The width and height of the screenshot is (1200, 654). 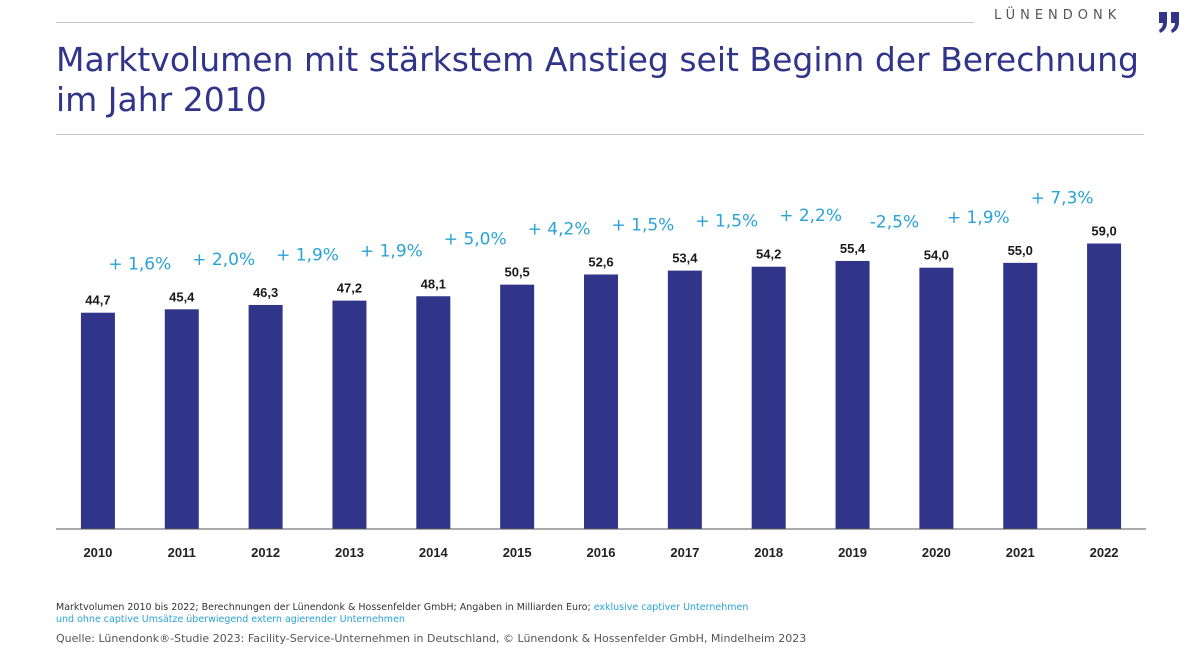 What do you see at coordinates (349, 552) in the screenshot?
I see `x-tick-2013: 2013` at bounding box center [349, 552].